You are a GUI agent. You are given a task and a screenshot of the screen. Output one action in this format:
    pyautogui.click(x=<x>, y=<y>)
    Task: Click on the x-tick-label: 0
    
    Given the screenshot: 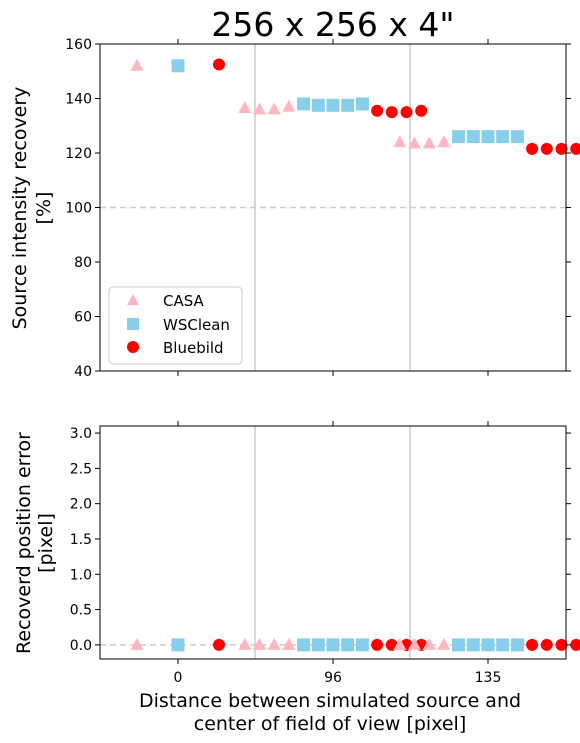 What is the action you would take?
    pyautogui.click(x=178, y=678)
    